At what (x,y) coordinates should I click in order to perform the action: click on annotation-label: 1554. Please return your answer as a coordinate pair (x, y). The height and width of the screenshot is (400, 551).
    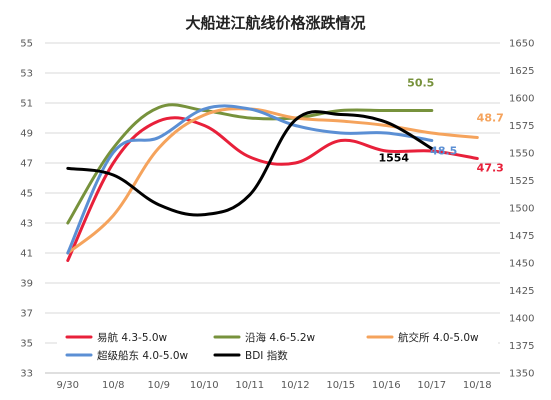
    Looking at the image, I should click on (393, 158).